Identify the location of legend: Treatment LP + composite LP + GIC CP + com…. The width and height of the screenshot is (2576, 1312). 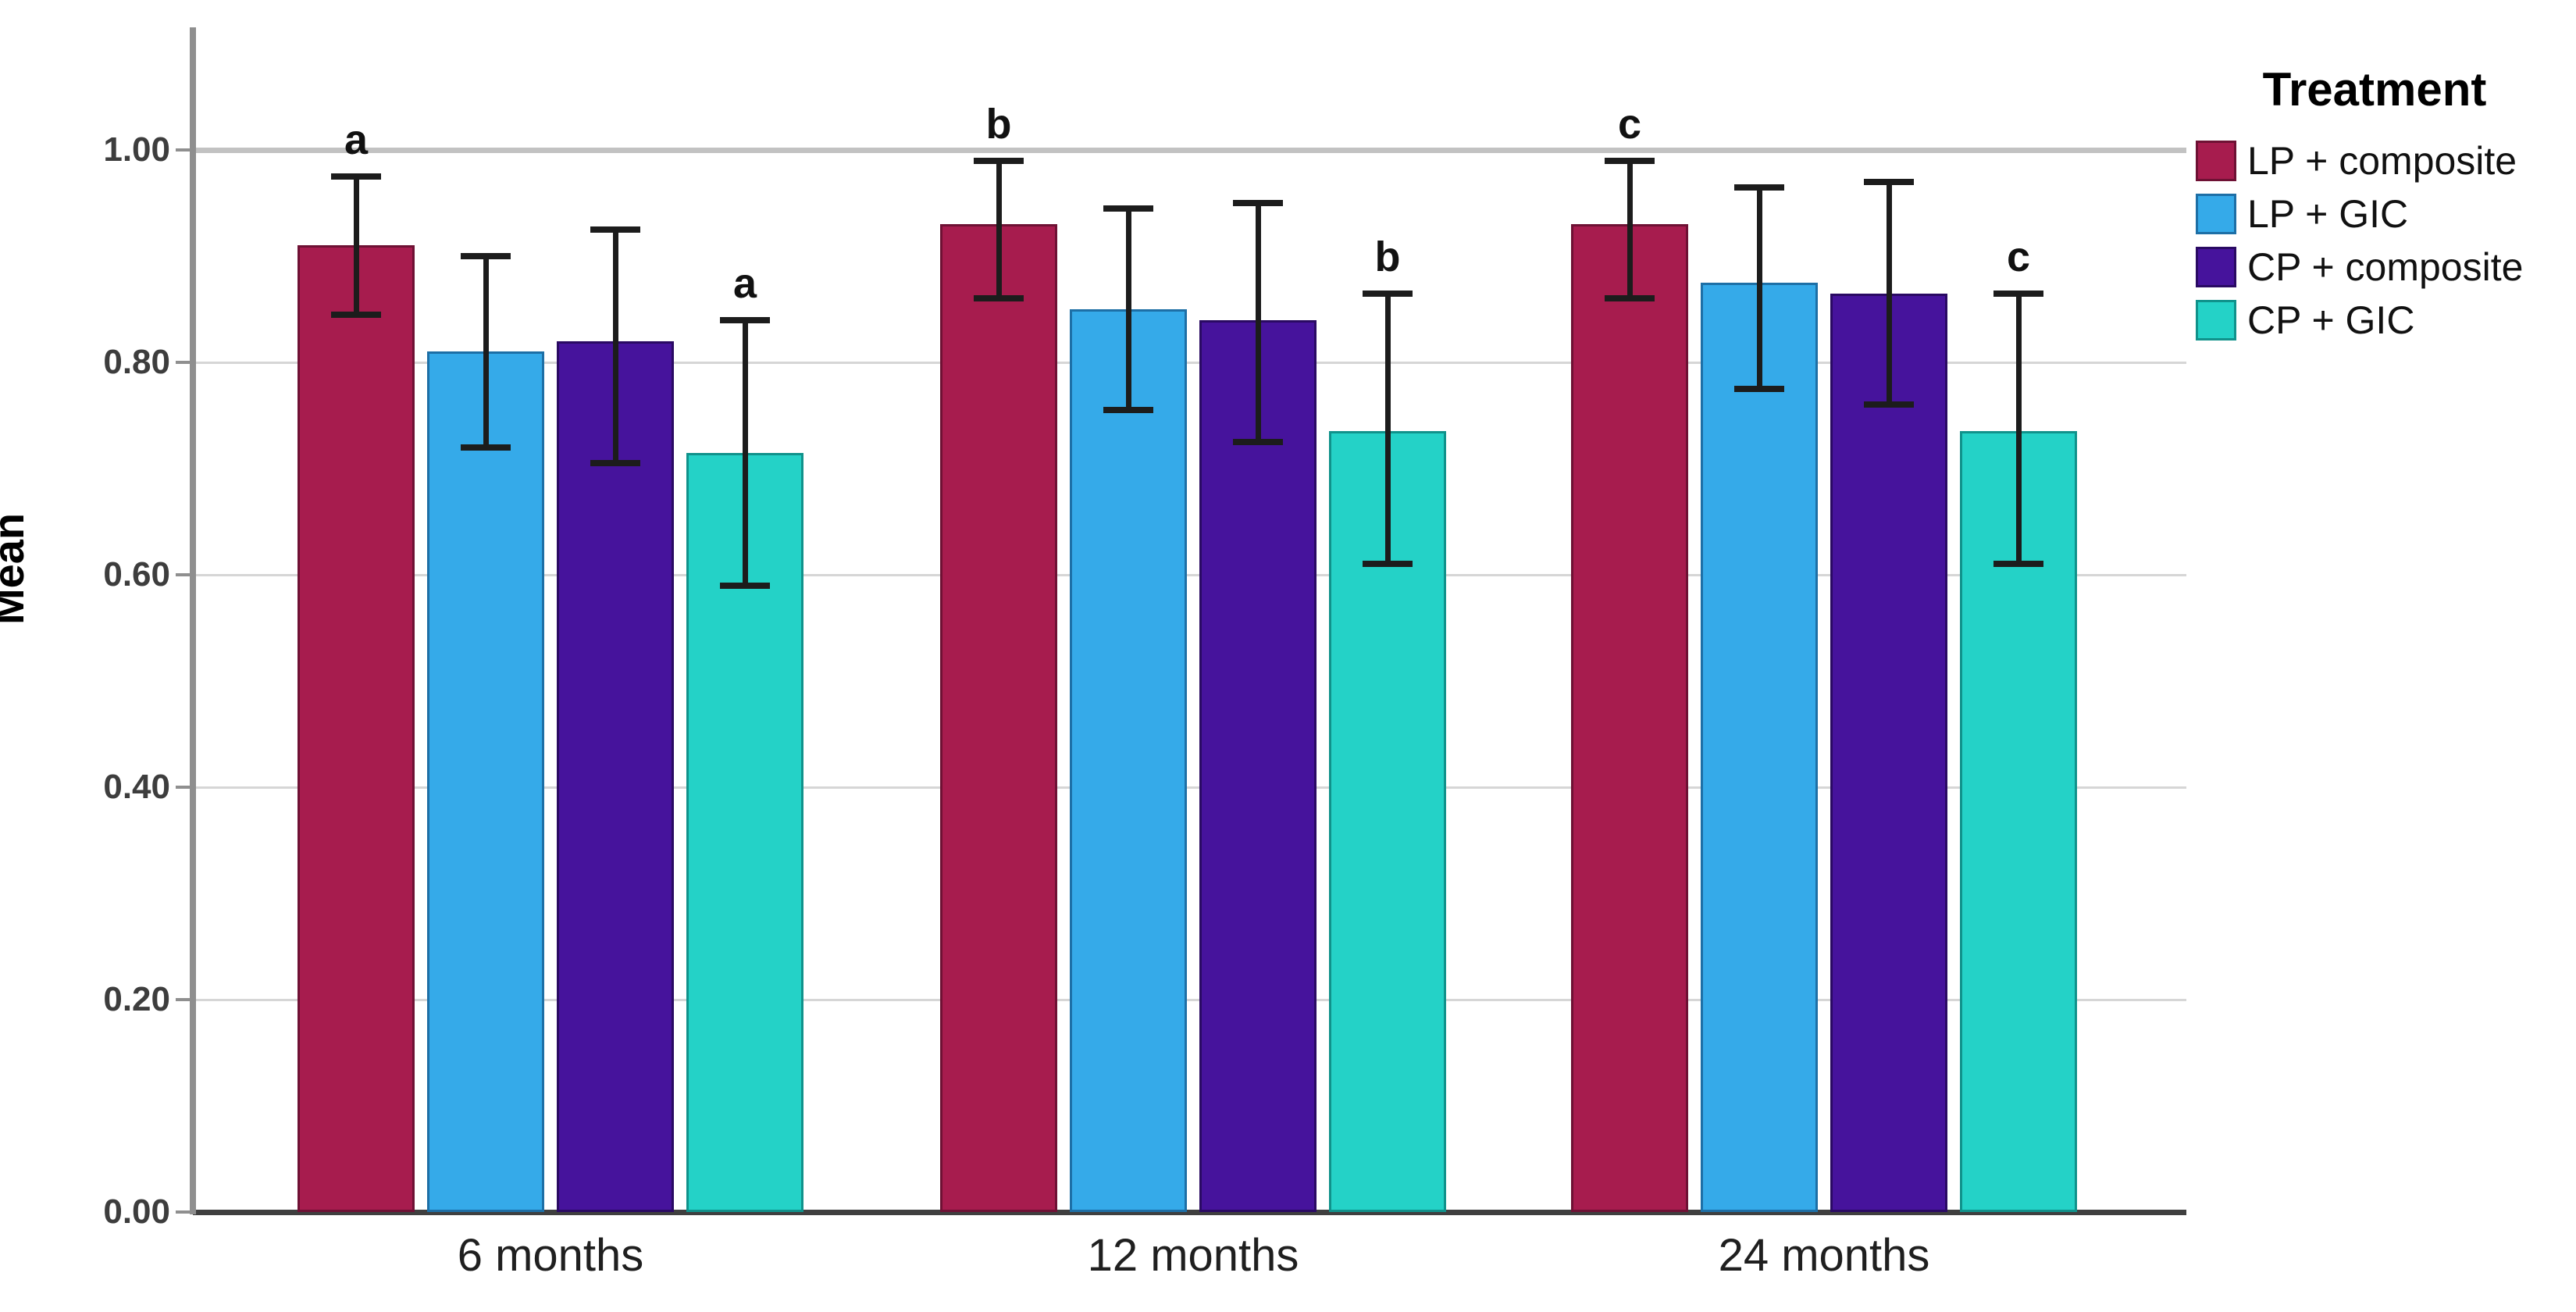
(2382, 202).